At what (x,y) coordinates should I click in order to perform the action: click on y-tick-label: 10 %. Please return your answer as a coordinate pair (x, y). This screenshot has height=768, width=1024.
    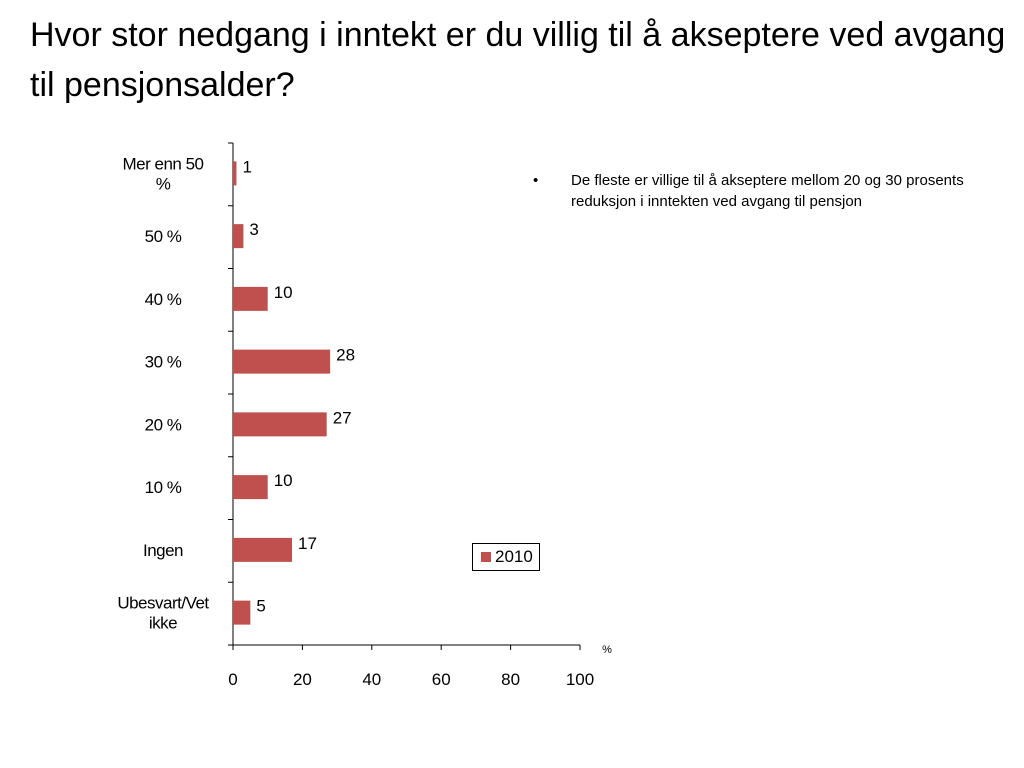
    Looking at the image, I should click on (163, 487).